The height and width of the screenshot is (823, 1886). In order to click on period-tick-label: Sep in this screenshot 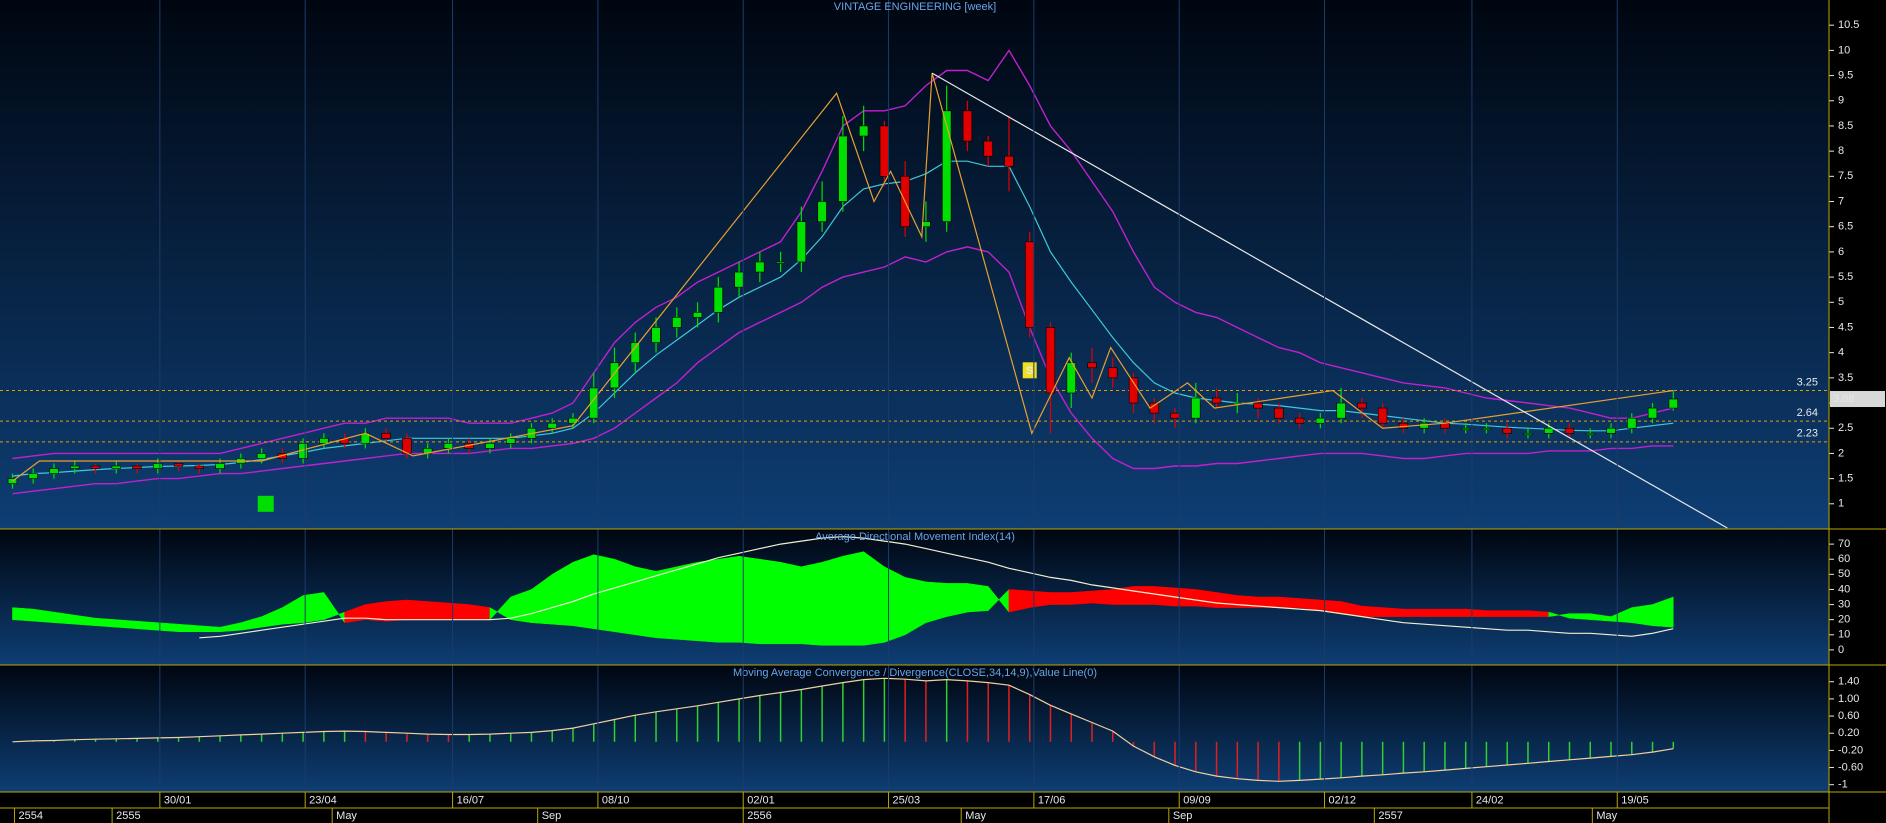, I will do `click(552, 816)`.